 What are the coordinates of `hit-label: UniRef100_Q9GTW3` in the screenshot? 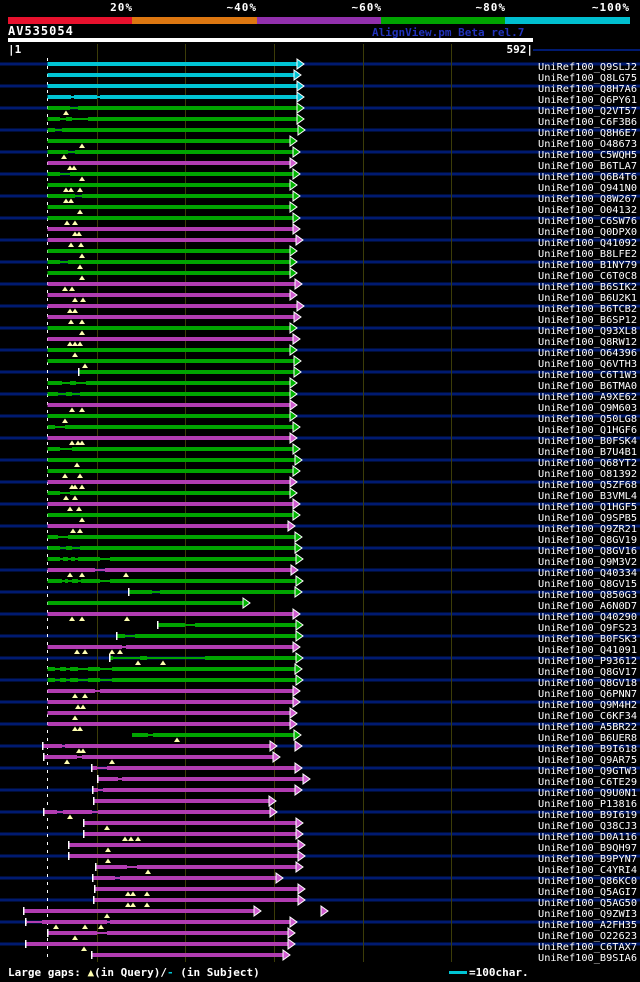 It's located at (587, 771).